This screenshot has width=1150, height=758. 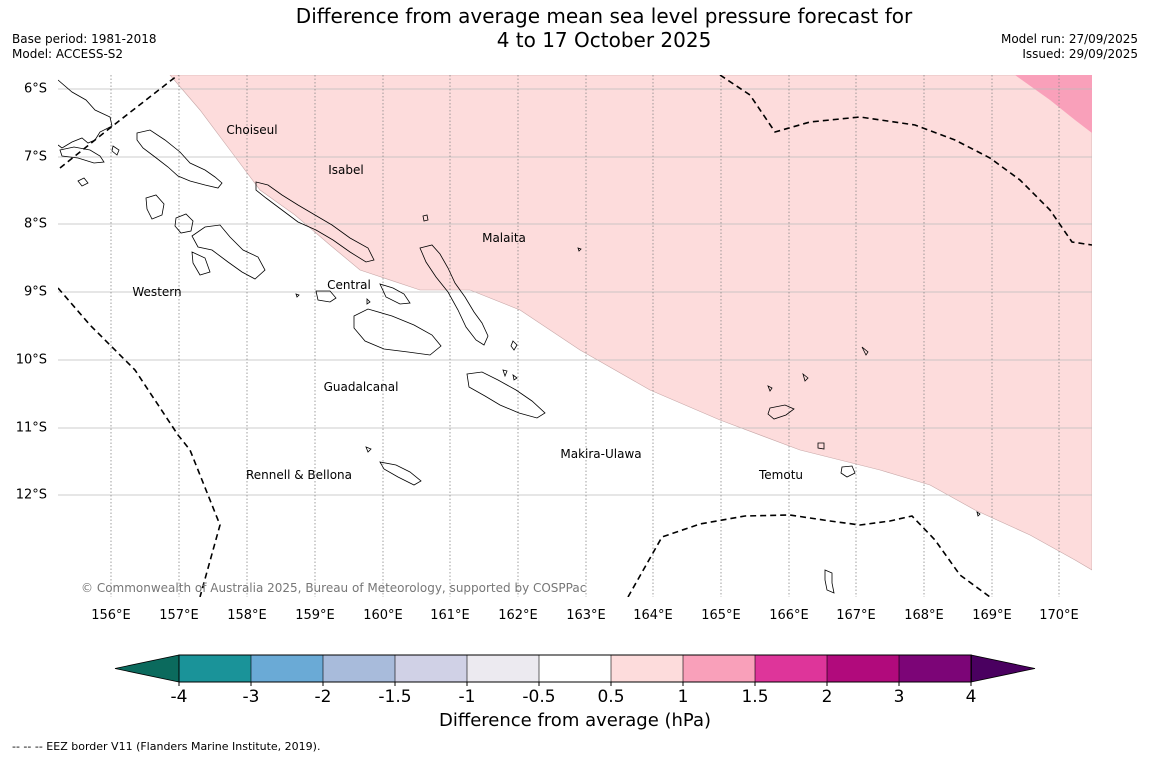 What do you see at coordinates (683, 697) in the screenshot?
I see `colorbar-tick-label: 1` at bounding box center [683, 697].